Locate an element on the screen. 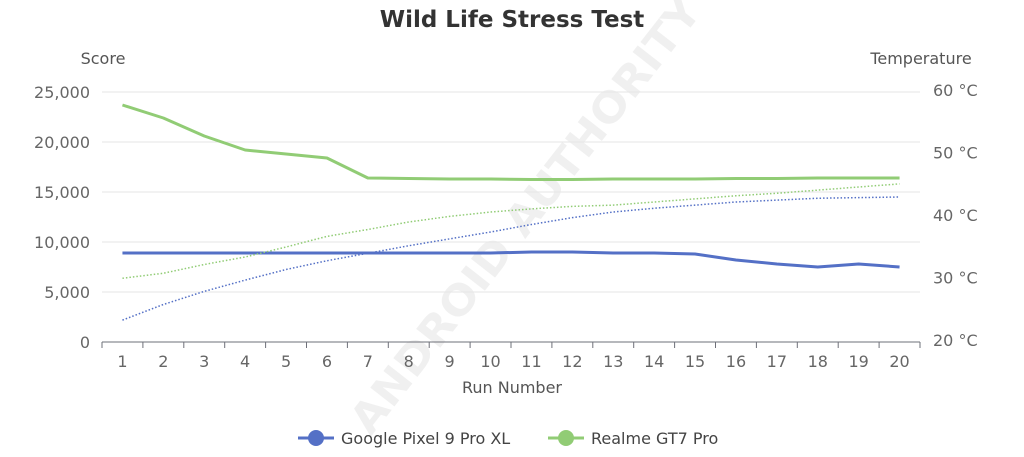  x-tick-label: 4 is located at coordinates (245, 361).